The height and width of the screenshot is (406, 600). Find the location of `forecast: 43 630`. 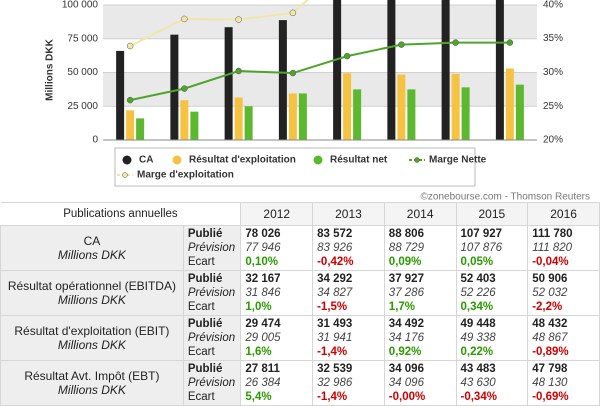

forecast: 43 630 is located at coordinates (478, 383).